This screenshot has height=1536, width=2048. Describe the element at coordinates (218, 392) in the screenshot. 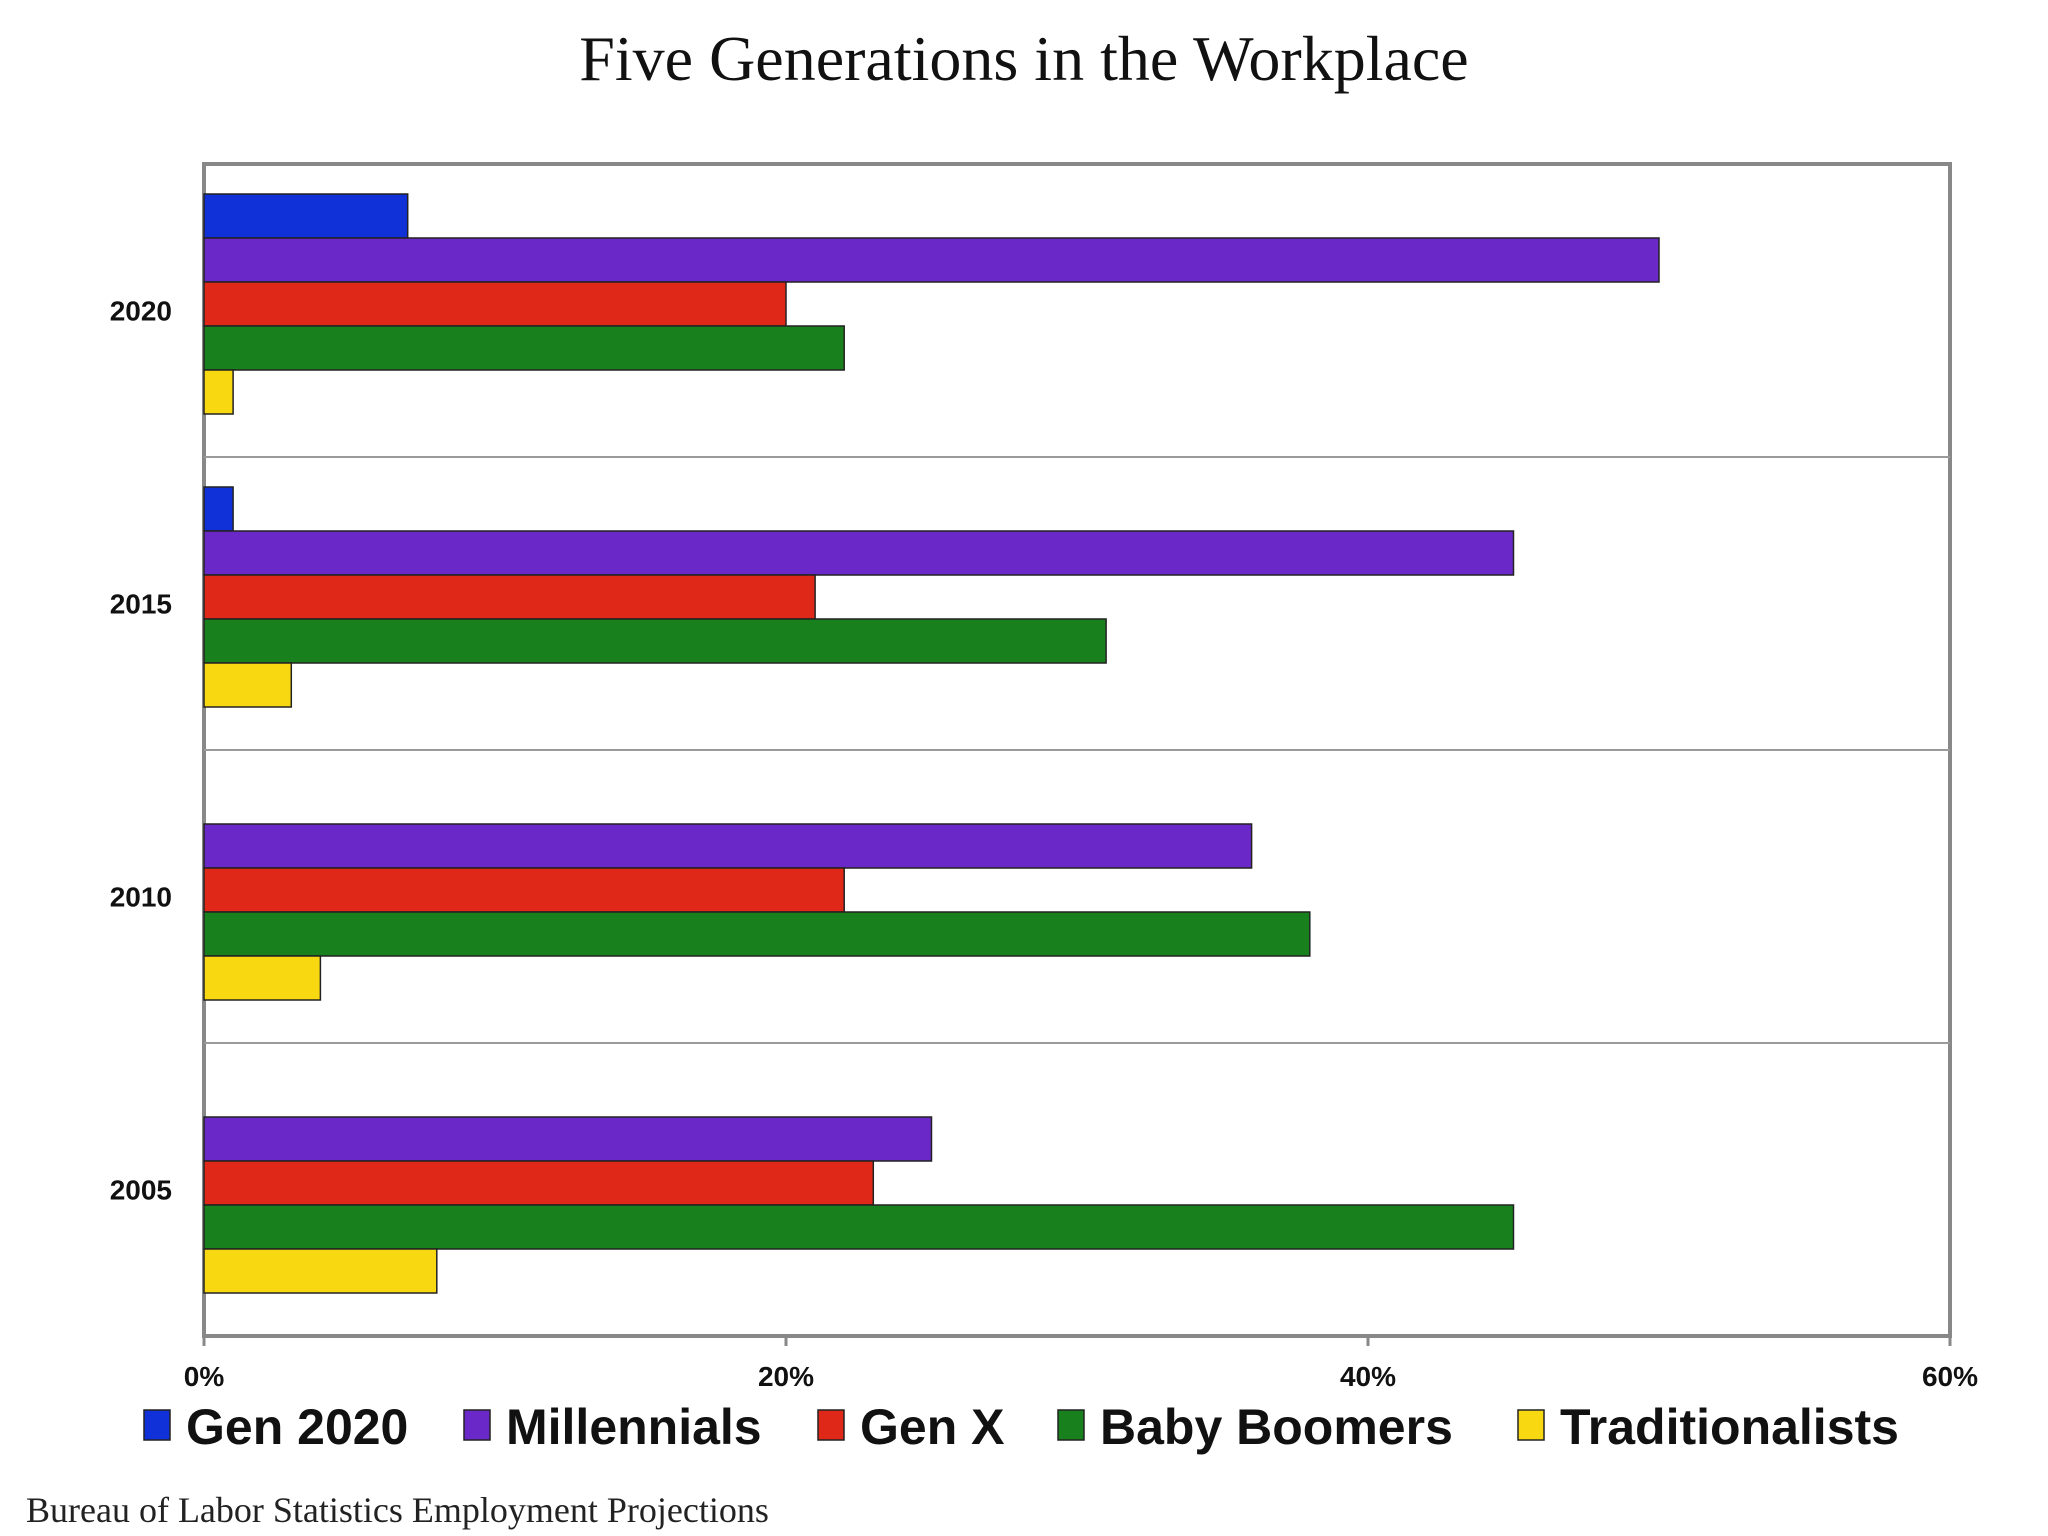

I see `bar-traditionalists-2020` at that location.